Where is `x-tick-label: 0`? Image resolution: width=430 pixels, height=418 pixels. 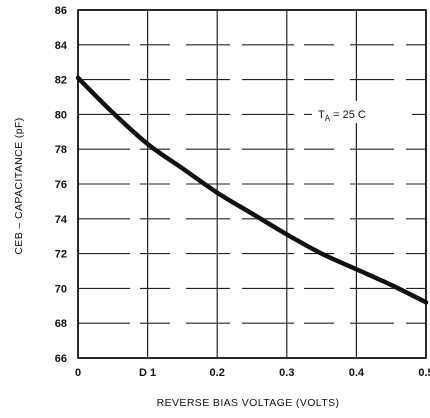 x-tick-label: 0 is located at coordinates (78, 373).